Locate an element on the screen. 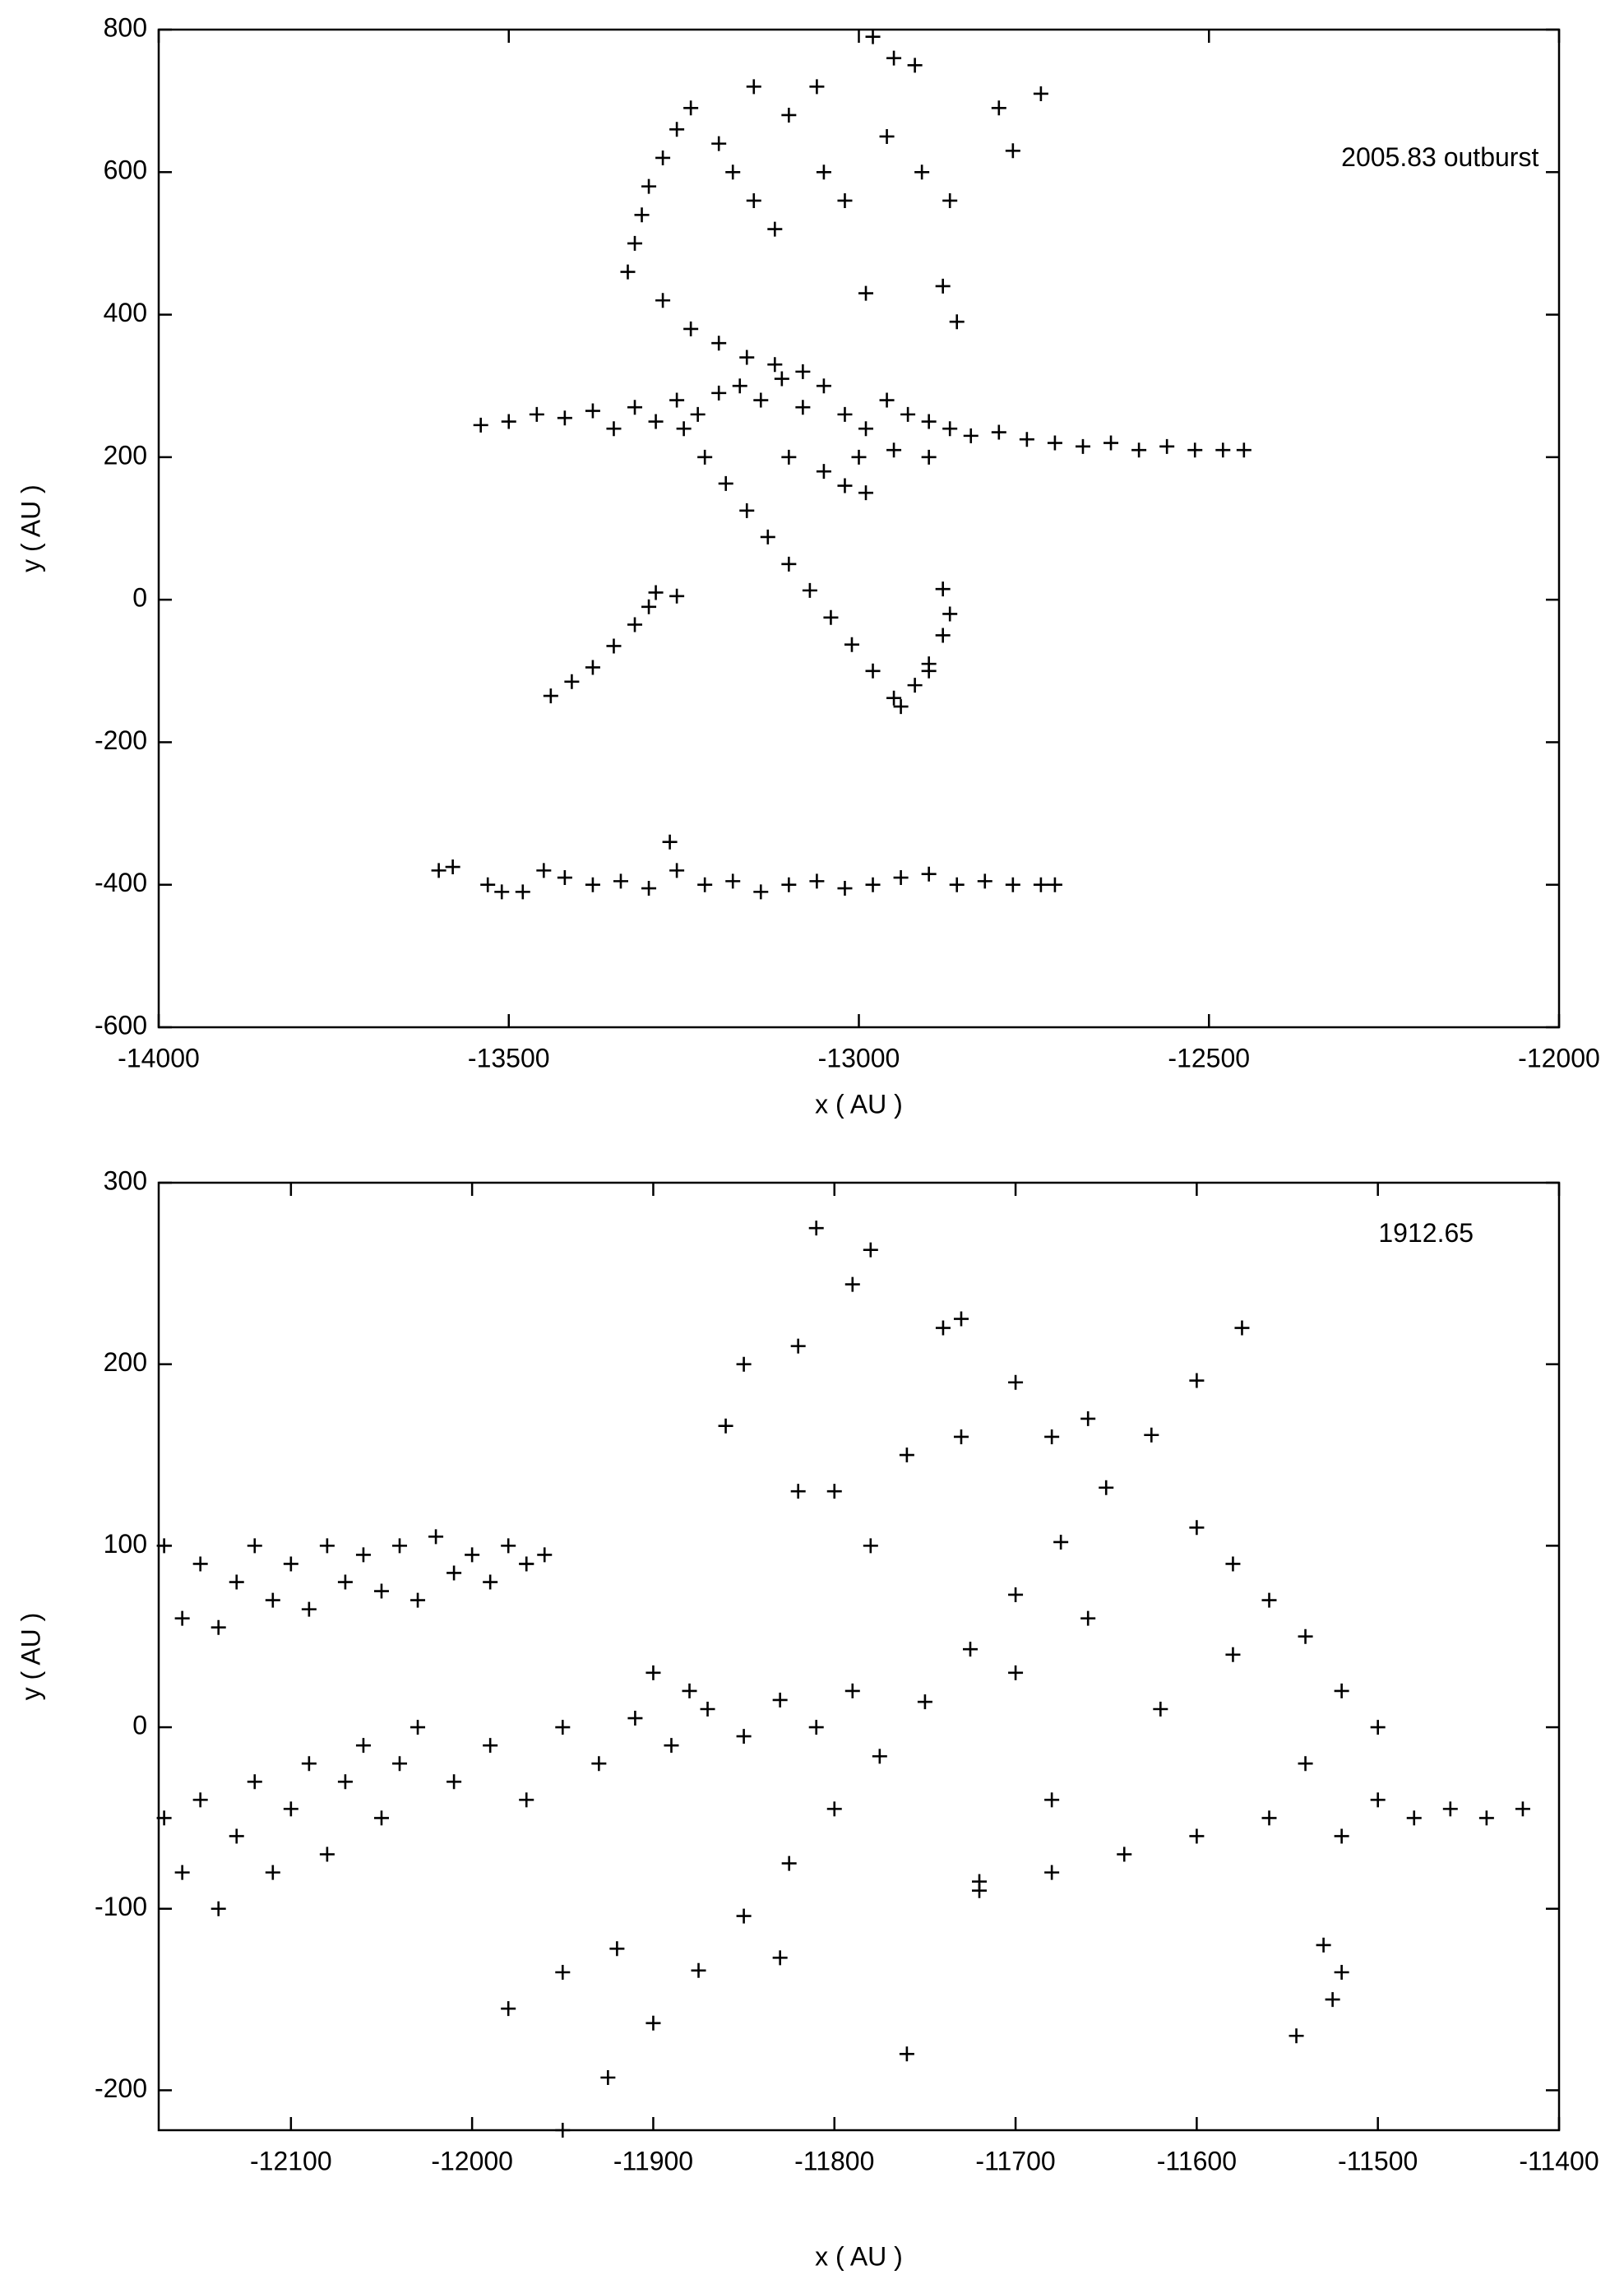 Image resolution: width=1624 pixels, height=2284 pixels. y-tick-label: 600 is located at coordinates (125, 170).